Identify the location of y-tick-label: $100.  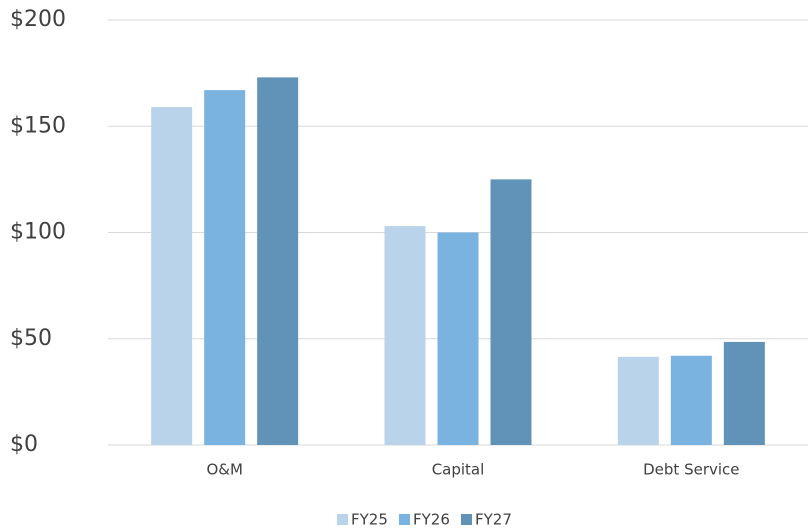
(38, 232).